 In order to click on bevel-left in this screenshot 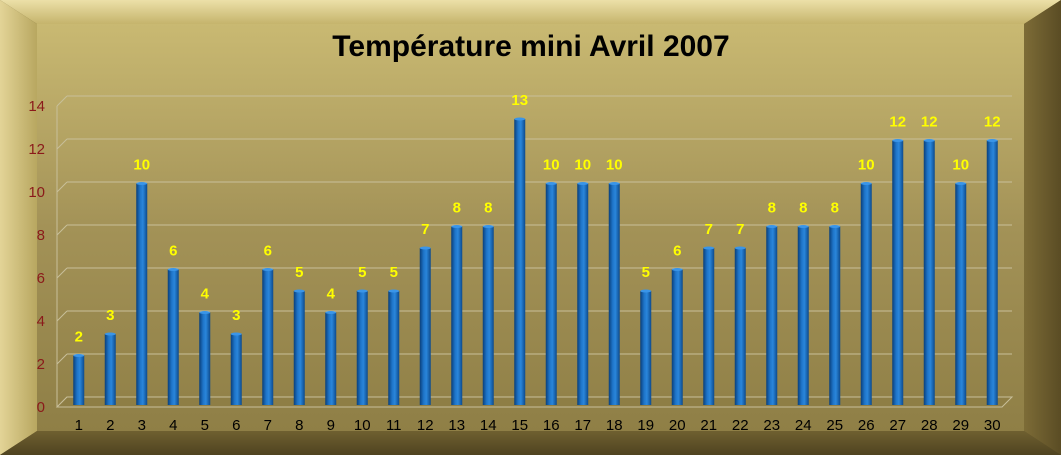, I will do `click(18, 227)`.